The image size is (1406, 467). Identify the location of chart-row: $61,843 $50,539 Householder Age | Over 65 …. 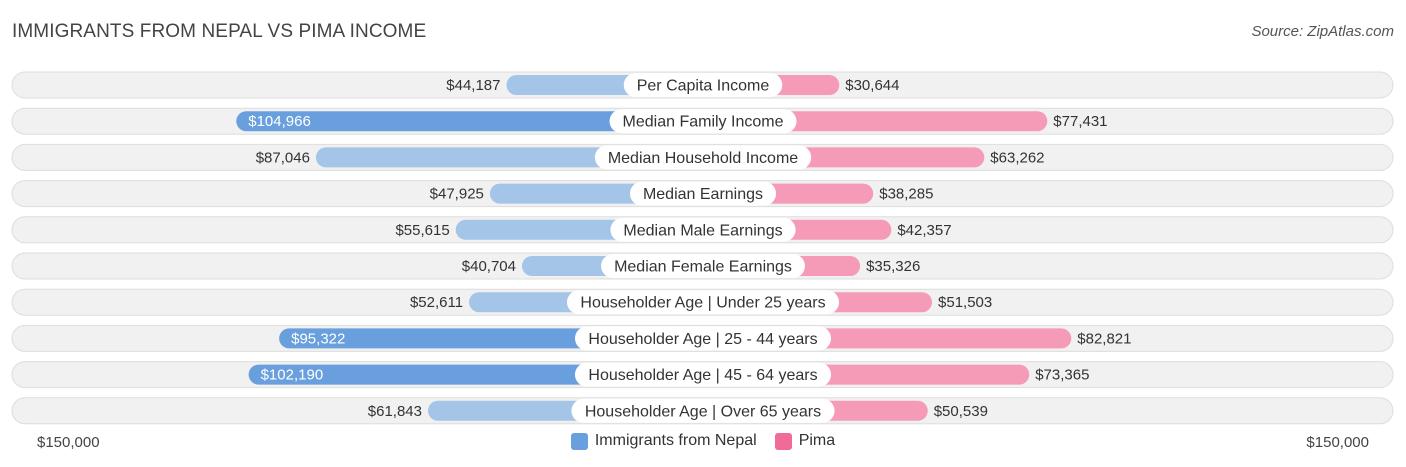
(702, 411).